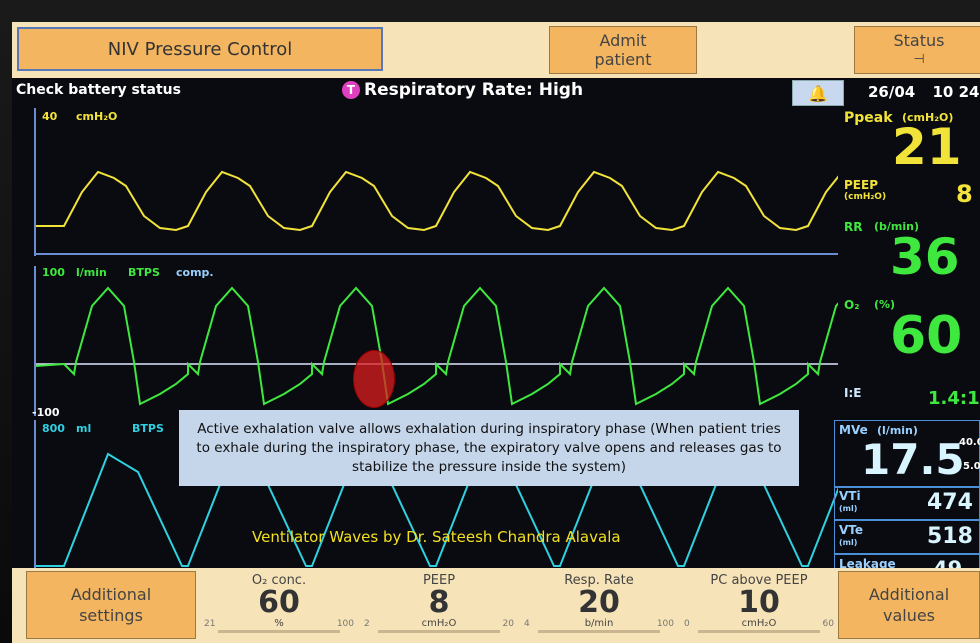 The image size is (980, 643). I want to click on rr-value: 36, so click(925, 257).